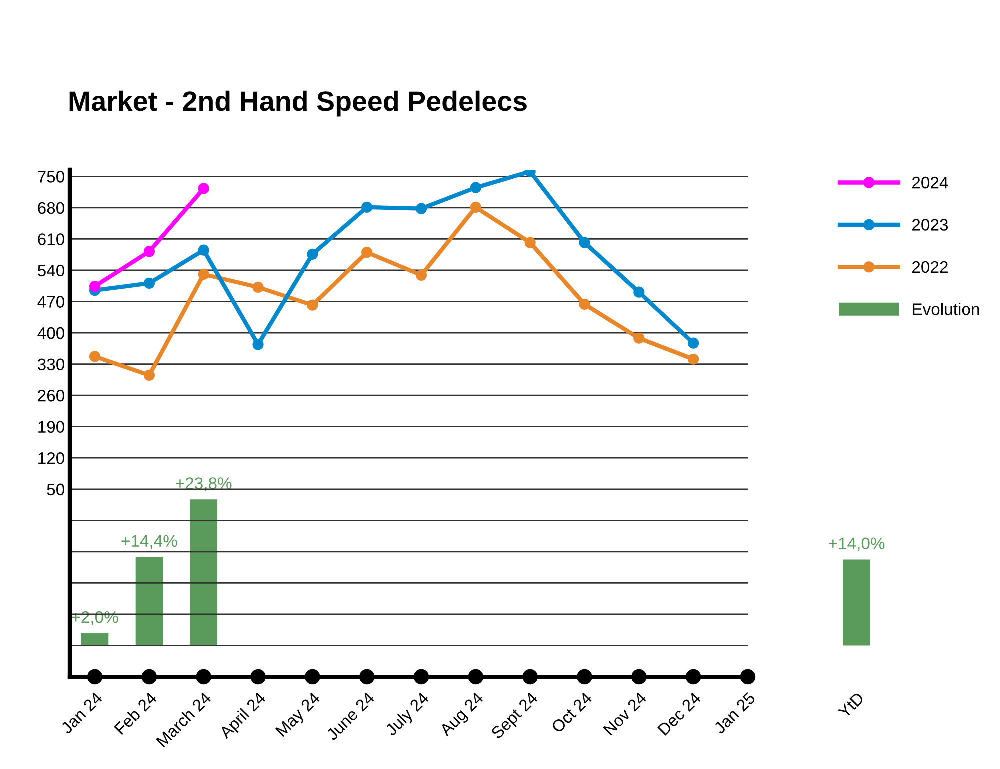 Image resolution: width=1000 pixels, height=769 pixels. What do you see at coordinates (734, 713) in the screenshot?
I see `x-tick-label: Jan 25` at bounding box center [734, 713].